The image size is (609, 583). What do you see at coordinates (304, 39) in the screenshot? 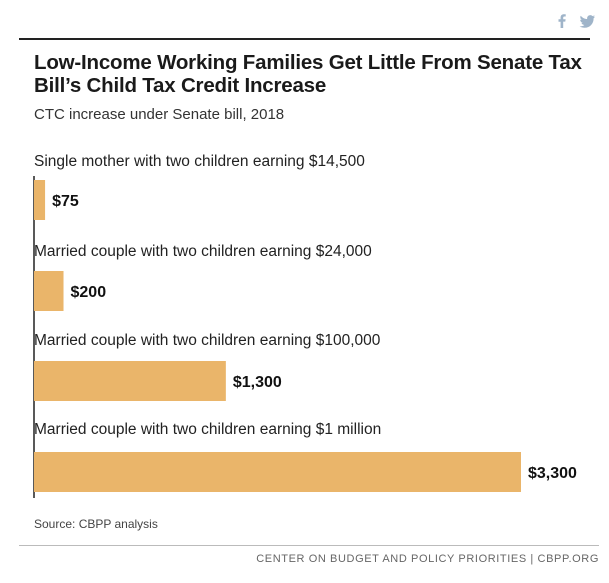
I see `top-rule` at bounding box center [304, 39].